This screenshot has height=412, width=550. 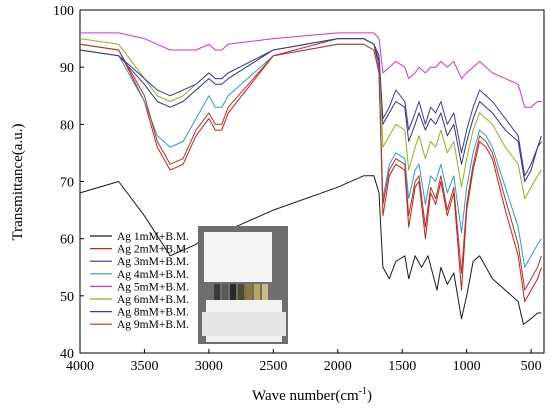 What do you see at coordinates (467, 366) in the screenshot?
I see `x-tick-label: 1000` at bounding box center [467, 366].